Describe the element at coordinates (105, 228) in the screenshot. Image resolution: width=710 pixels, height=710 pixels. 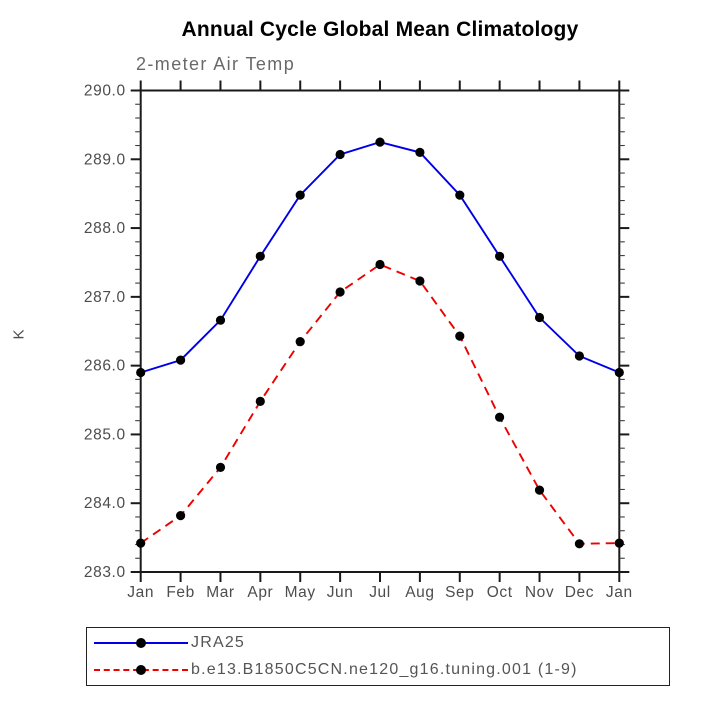
I see `y-axis-tick-label: 288.0` at that location.